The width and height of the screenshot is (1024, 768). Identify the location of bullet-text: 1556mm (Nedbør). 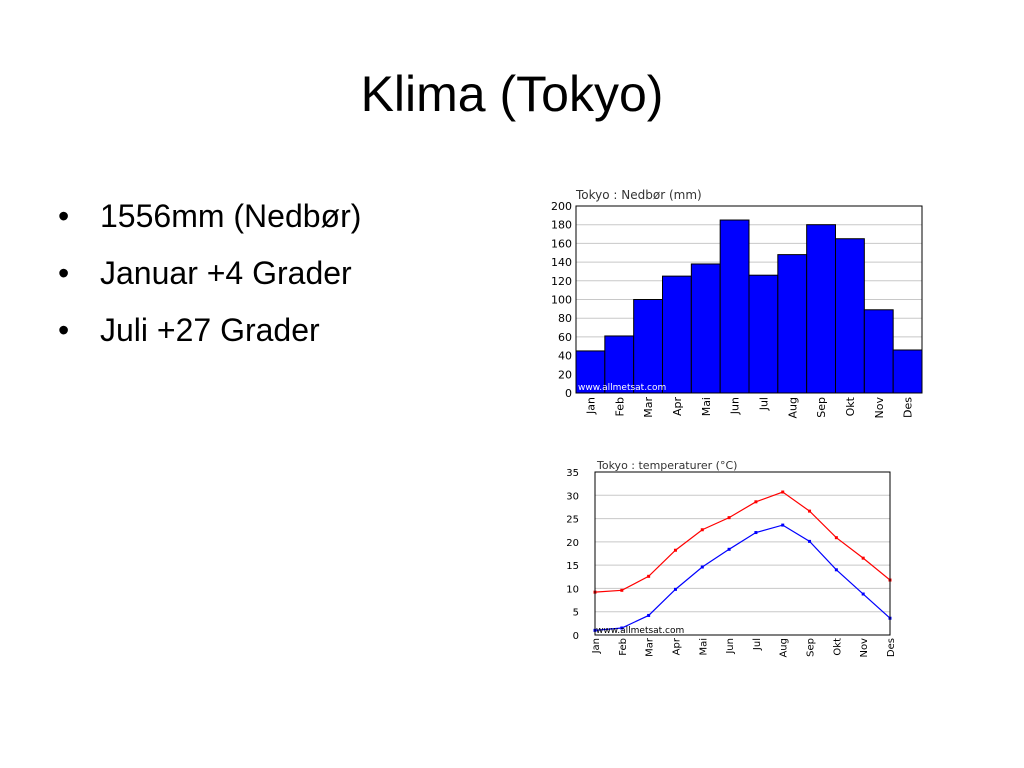
(231, 216).